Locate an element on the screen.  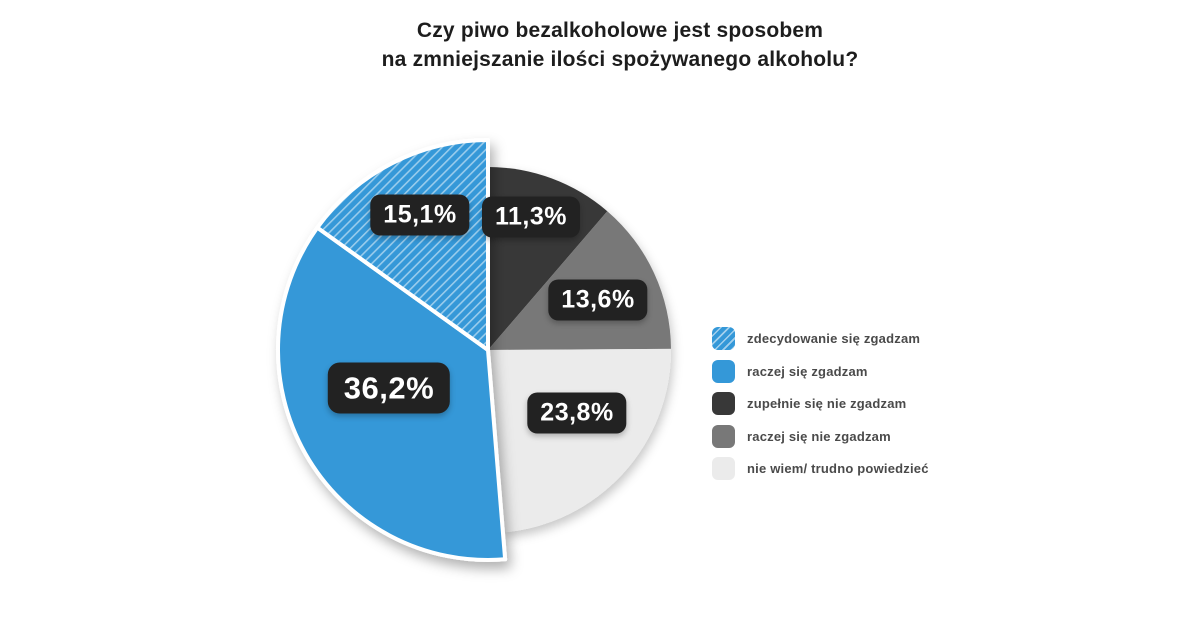
value-badge-raczej-sie-nie-zgadzam: 13,6% is located at coordinates (598, 300).